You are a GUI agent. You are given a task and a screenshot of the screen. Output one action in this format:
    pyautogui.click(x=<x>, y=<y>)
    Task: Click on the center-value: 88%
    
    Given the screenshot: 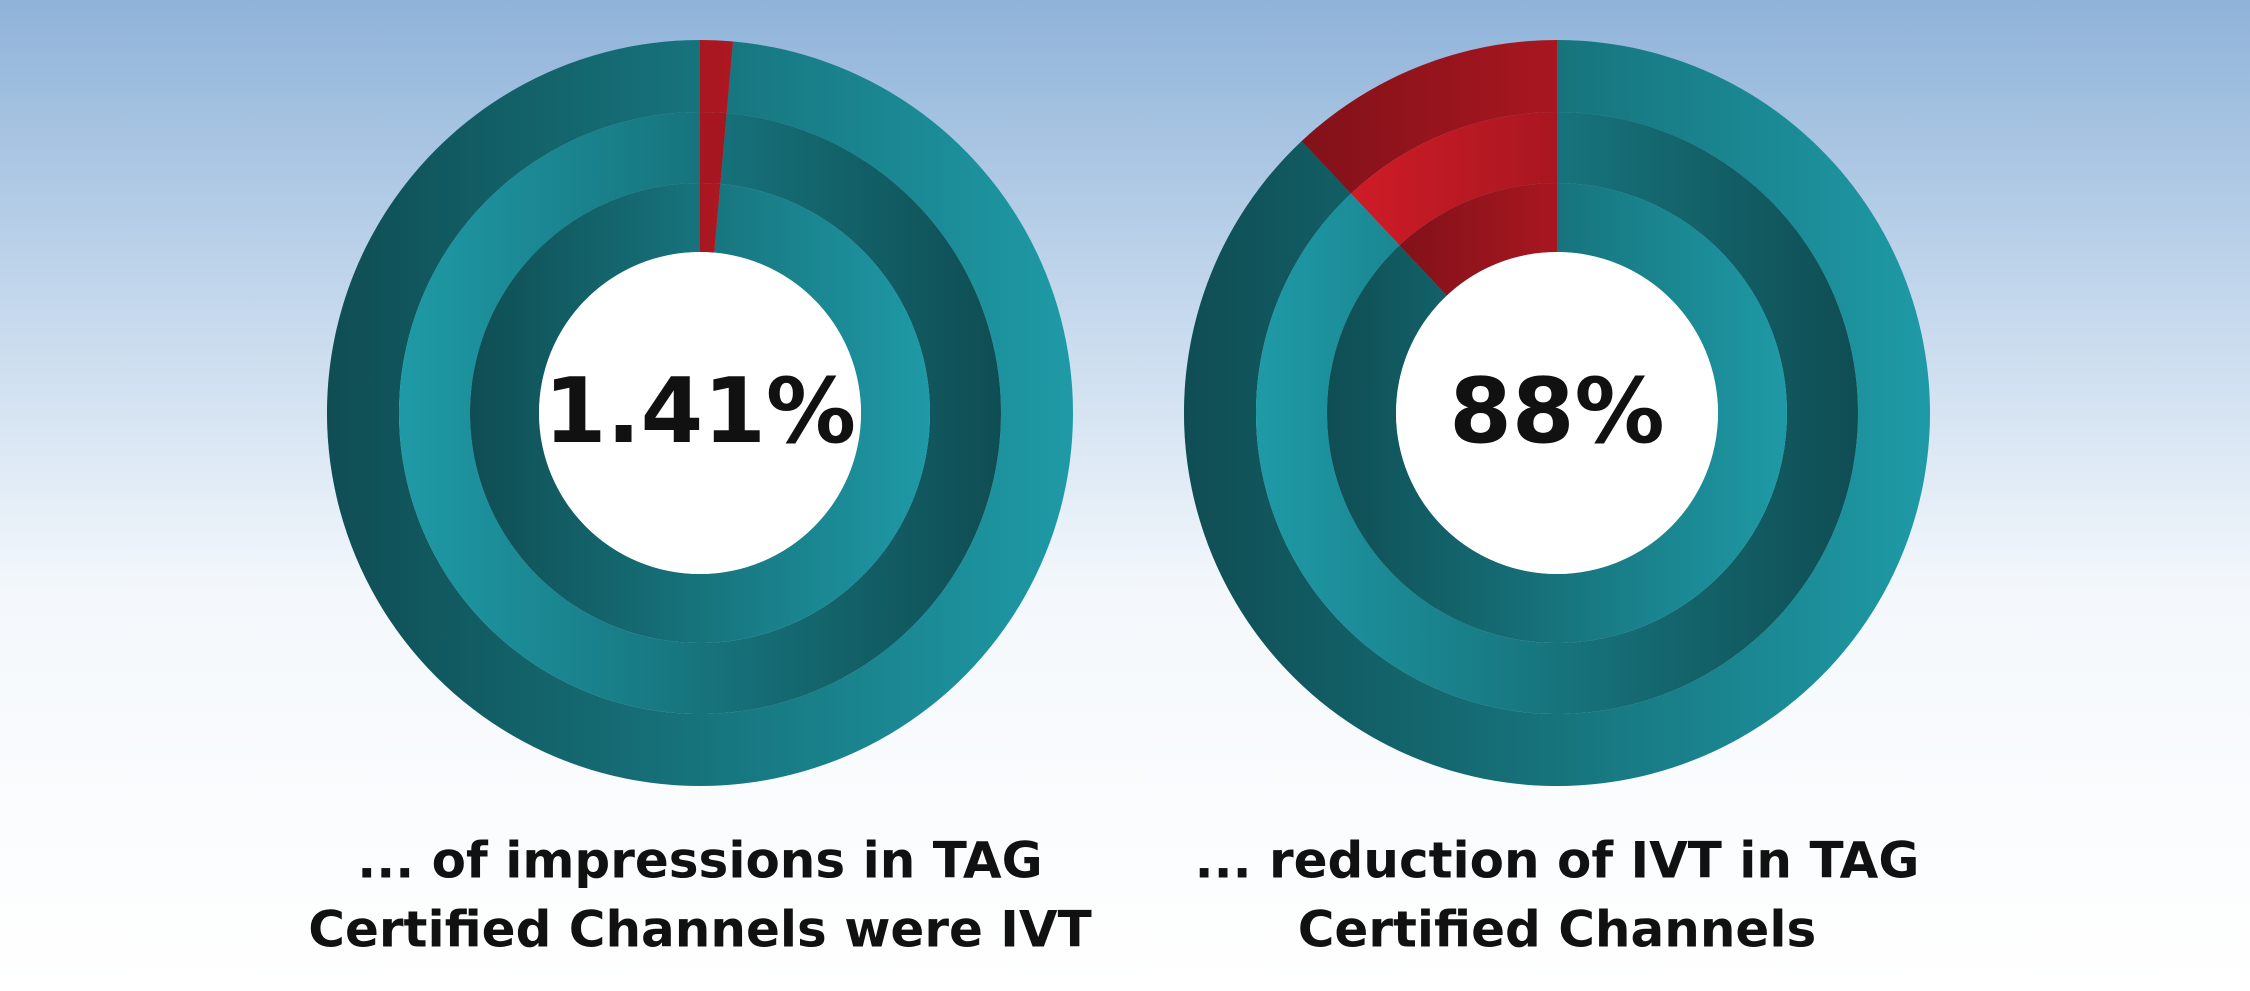 What is the action you would take?
    pyautogui.click(x=1556, y=411)
    